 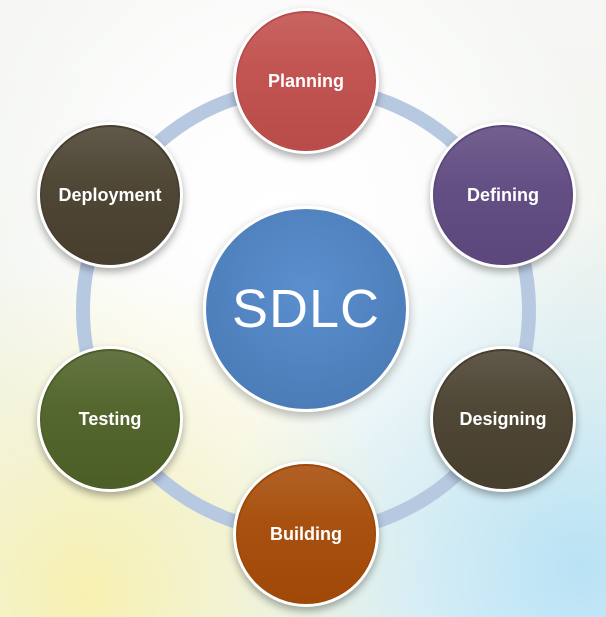 I want to click on node-building: Building, so click(x=306, y=534).